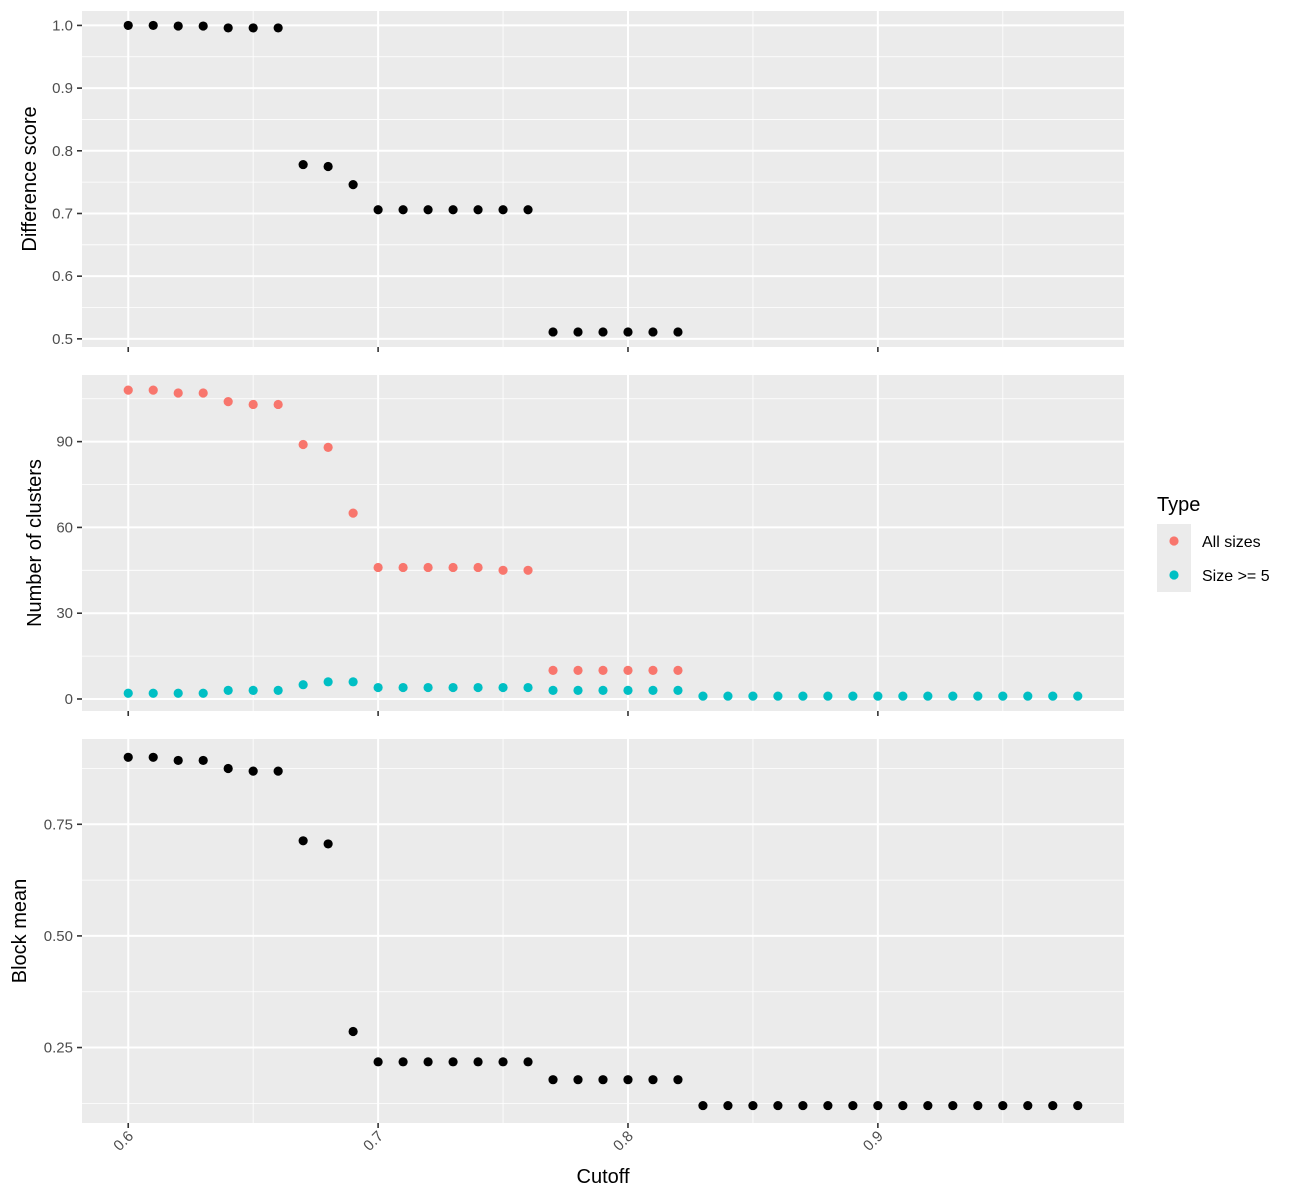  I want to click on legend-entry: Size >= 5, so click(1213, 575).